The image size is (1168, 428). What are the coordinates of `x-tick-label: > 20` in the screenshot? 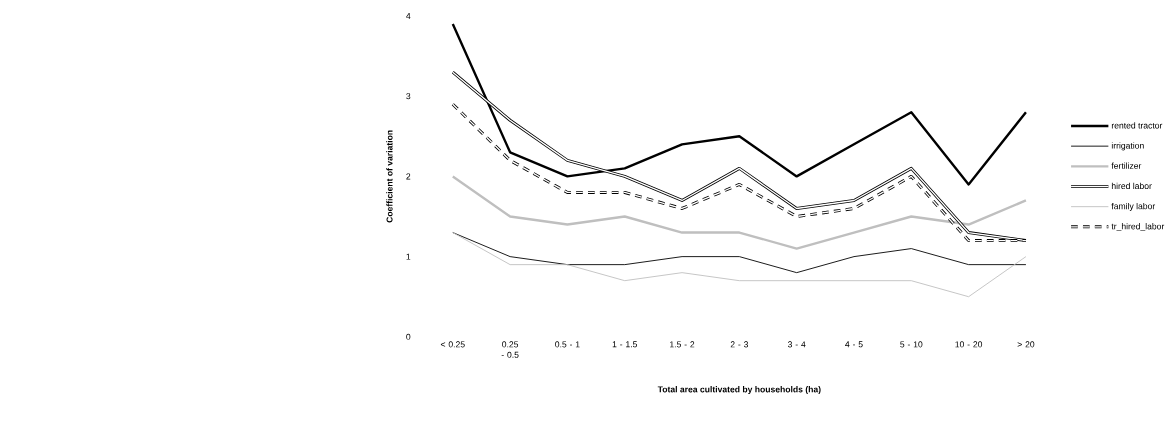 It's located at (1026, 344).